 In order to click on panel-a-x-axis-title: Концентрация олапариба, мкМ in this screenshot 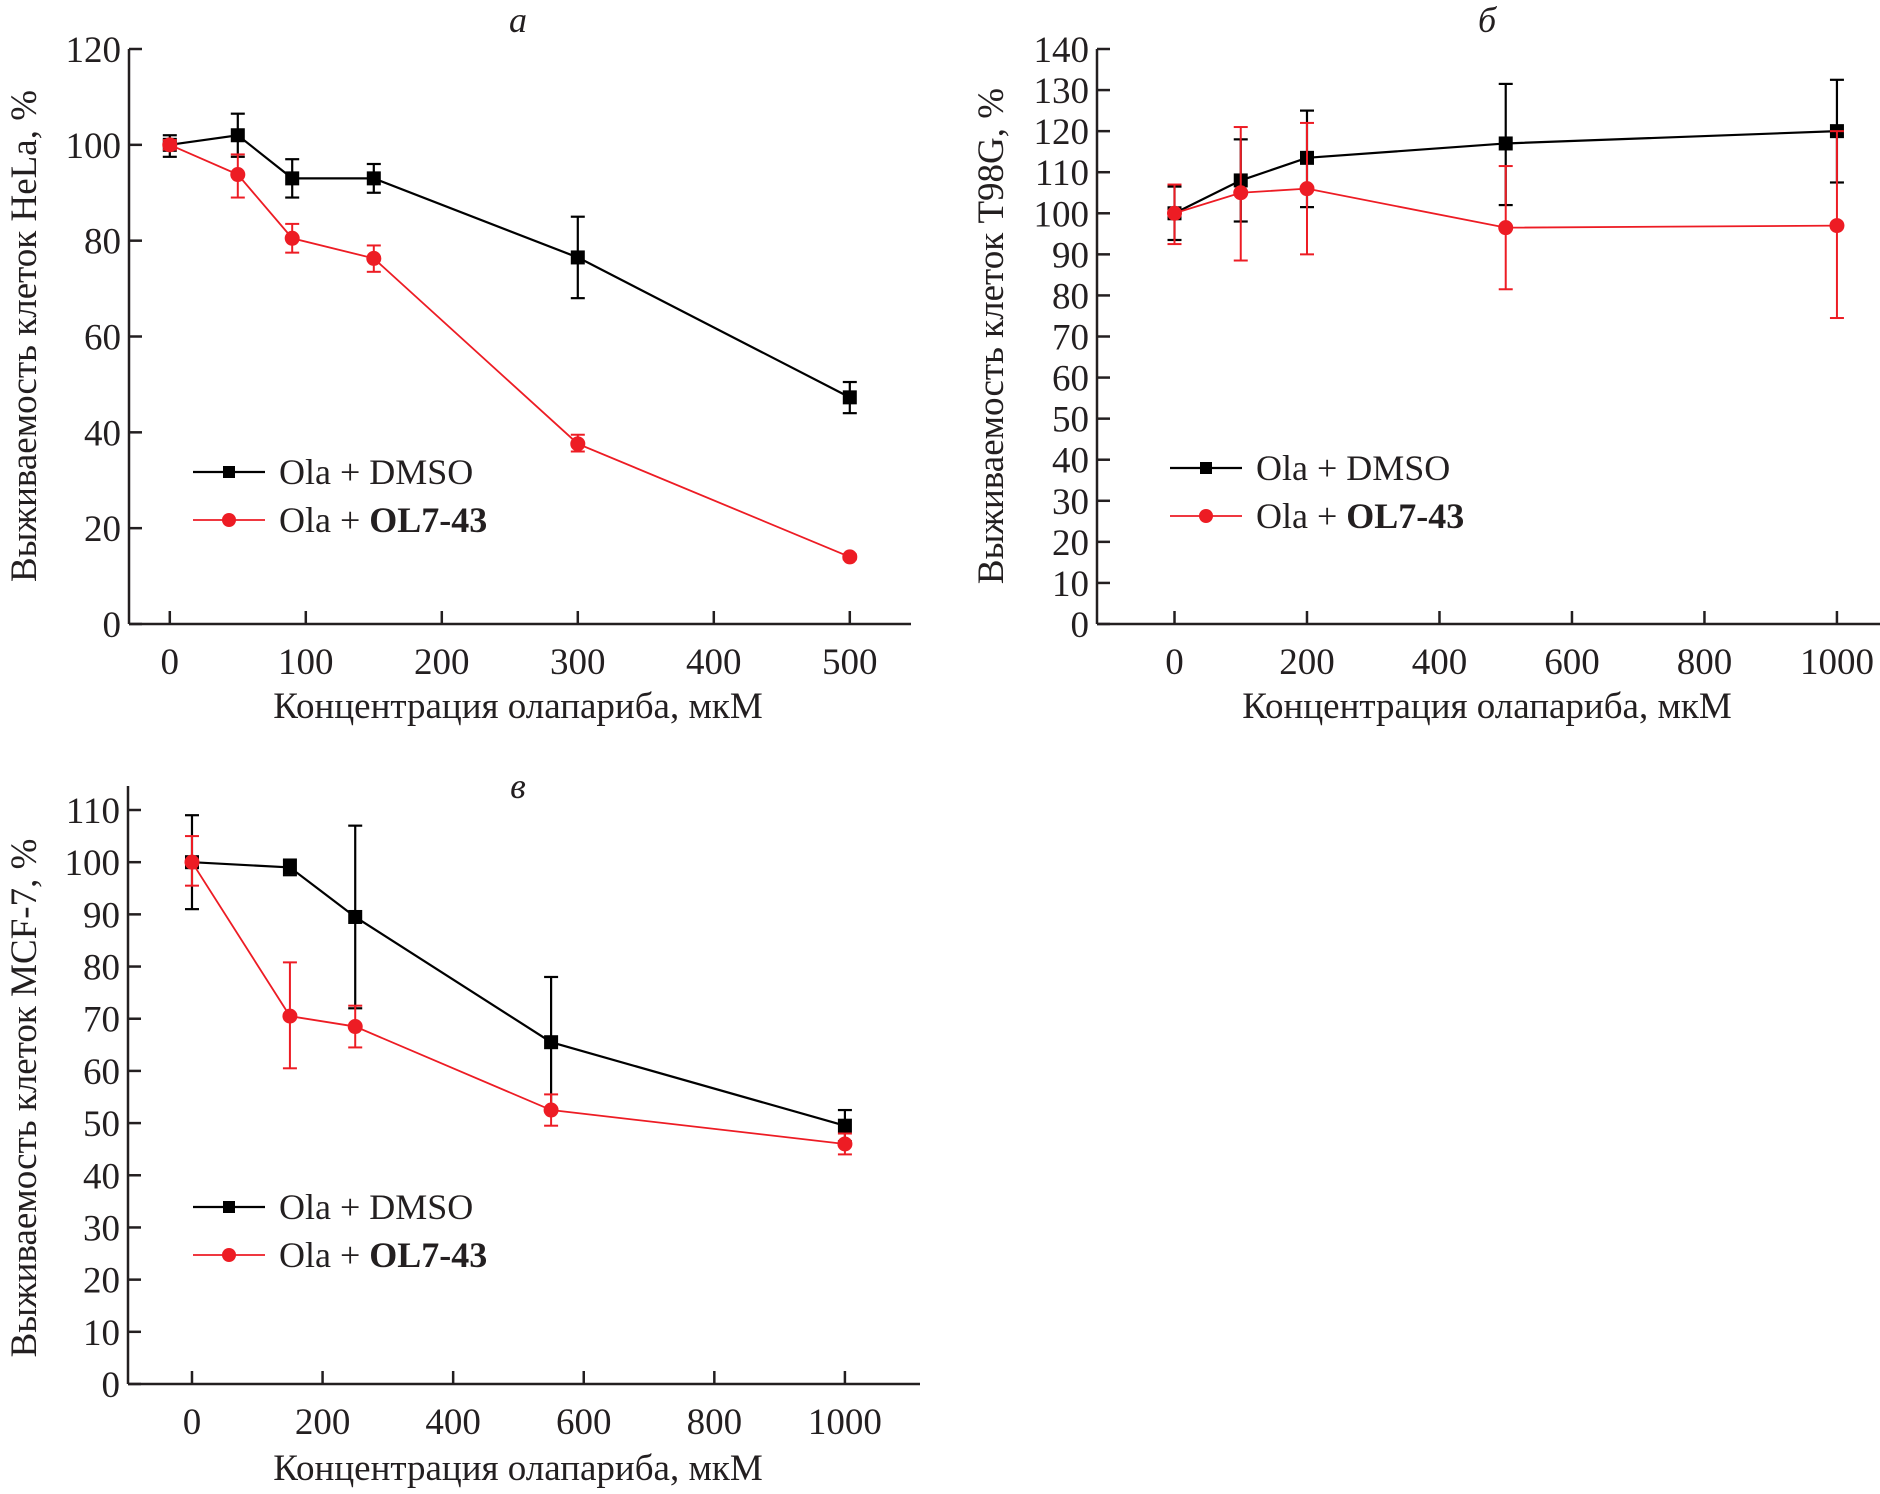, I will do `click(518, 706)`.